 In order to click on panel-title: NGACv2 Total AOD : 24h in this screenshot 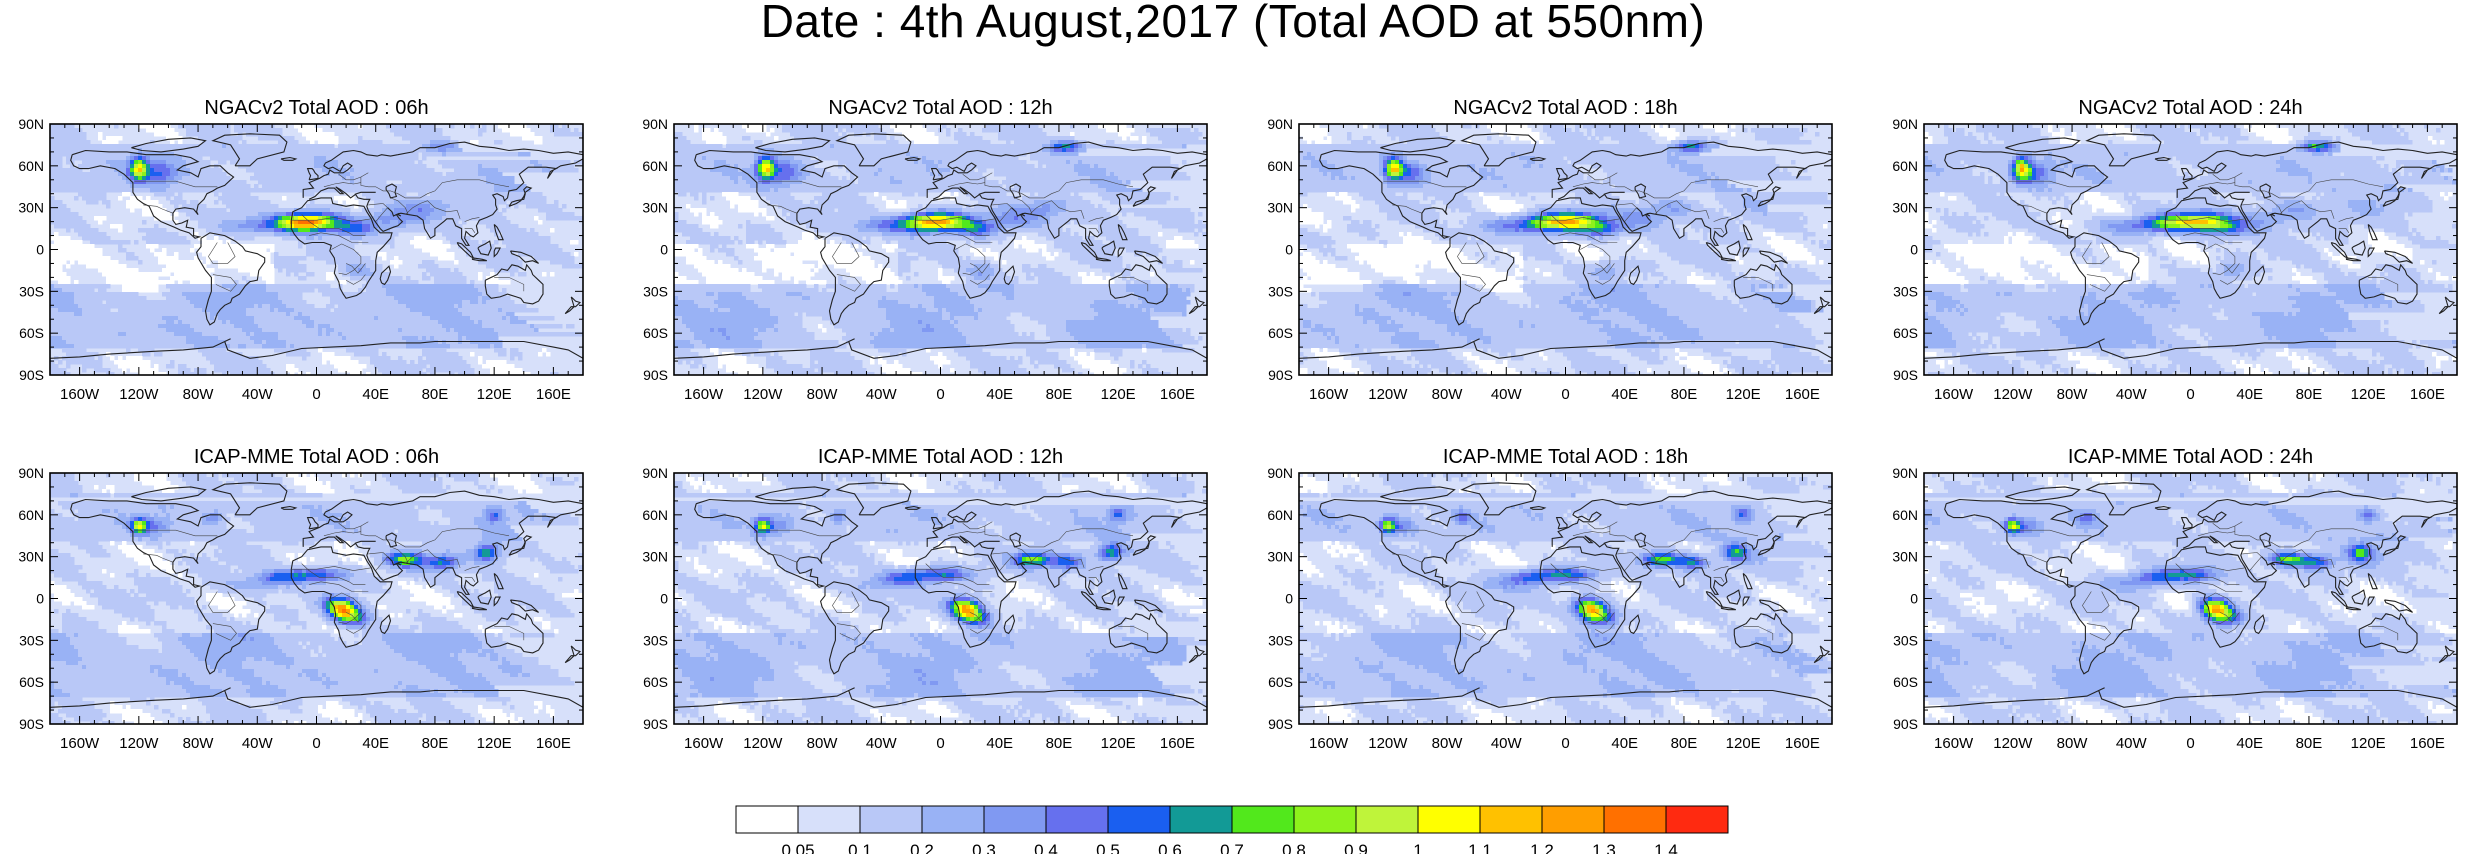, I will do `click(2190, 108)`.